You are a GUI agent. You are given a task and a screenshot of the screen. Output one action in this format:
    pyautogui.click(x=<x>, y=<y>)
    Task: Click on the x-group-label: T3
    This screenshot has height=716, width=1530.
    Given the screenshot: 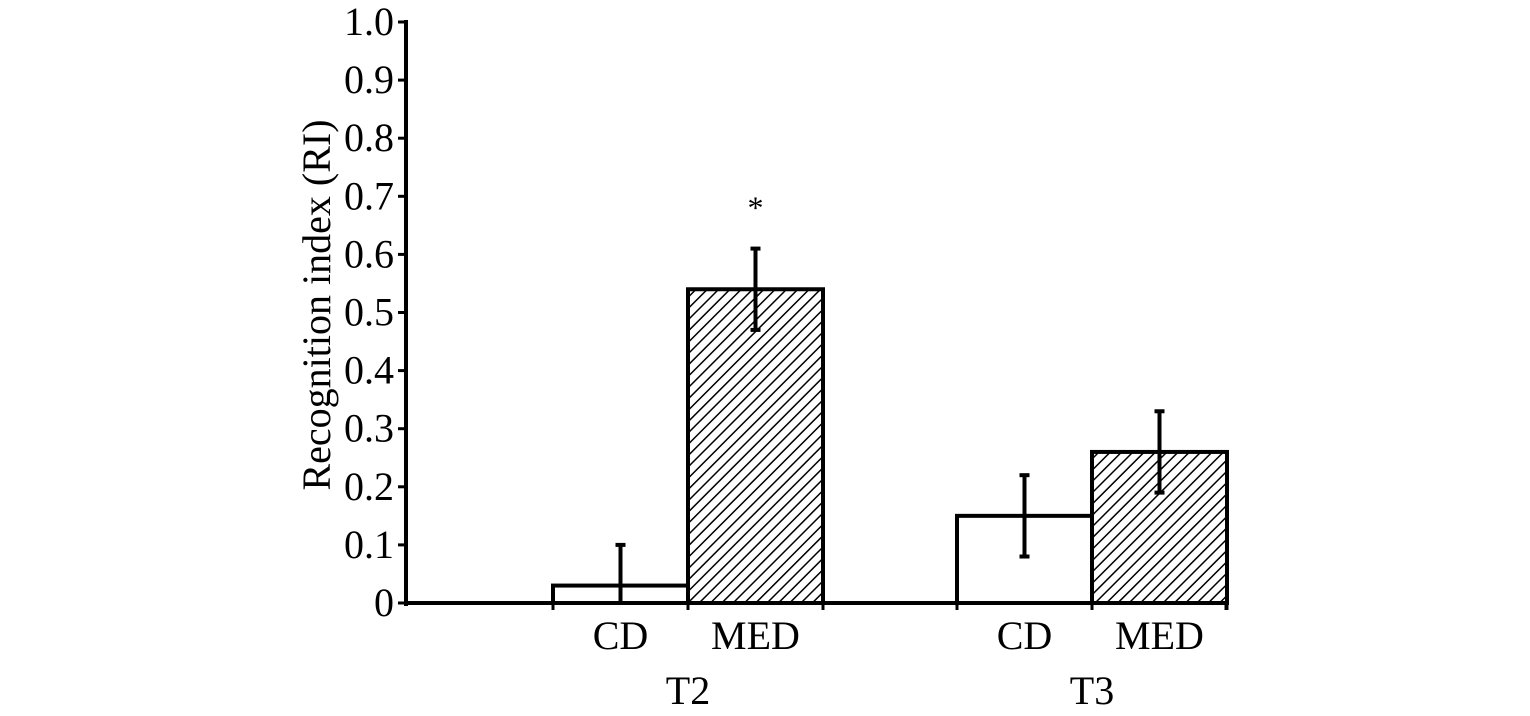 What is the action you would take?
    pyautogui.click(x=1092, y=690)
    